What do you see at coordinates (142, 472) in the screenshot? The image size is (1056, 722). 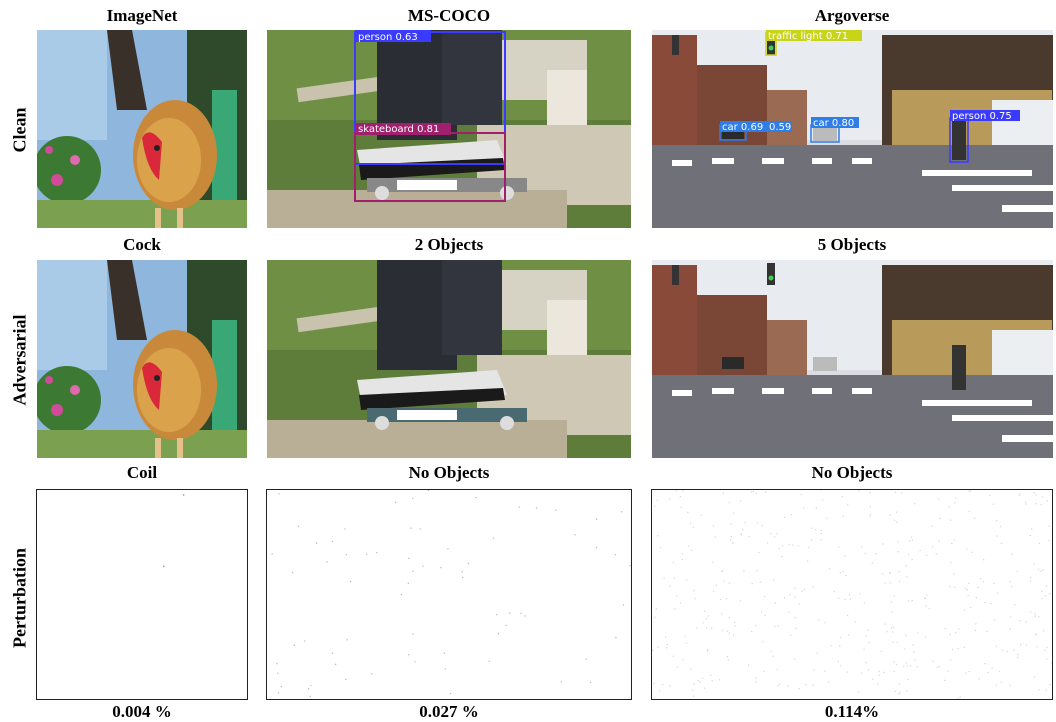 I see `adversarial-imagenet-result: Coil` at bounding box center [142, 472].